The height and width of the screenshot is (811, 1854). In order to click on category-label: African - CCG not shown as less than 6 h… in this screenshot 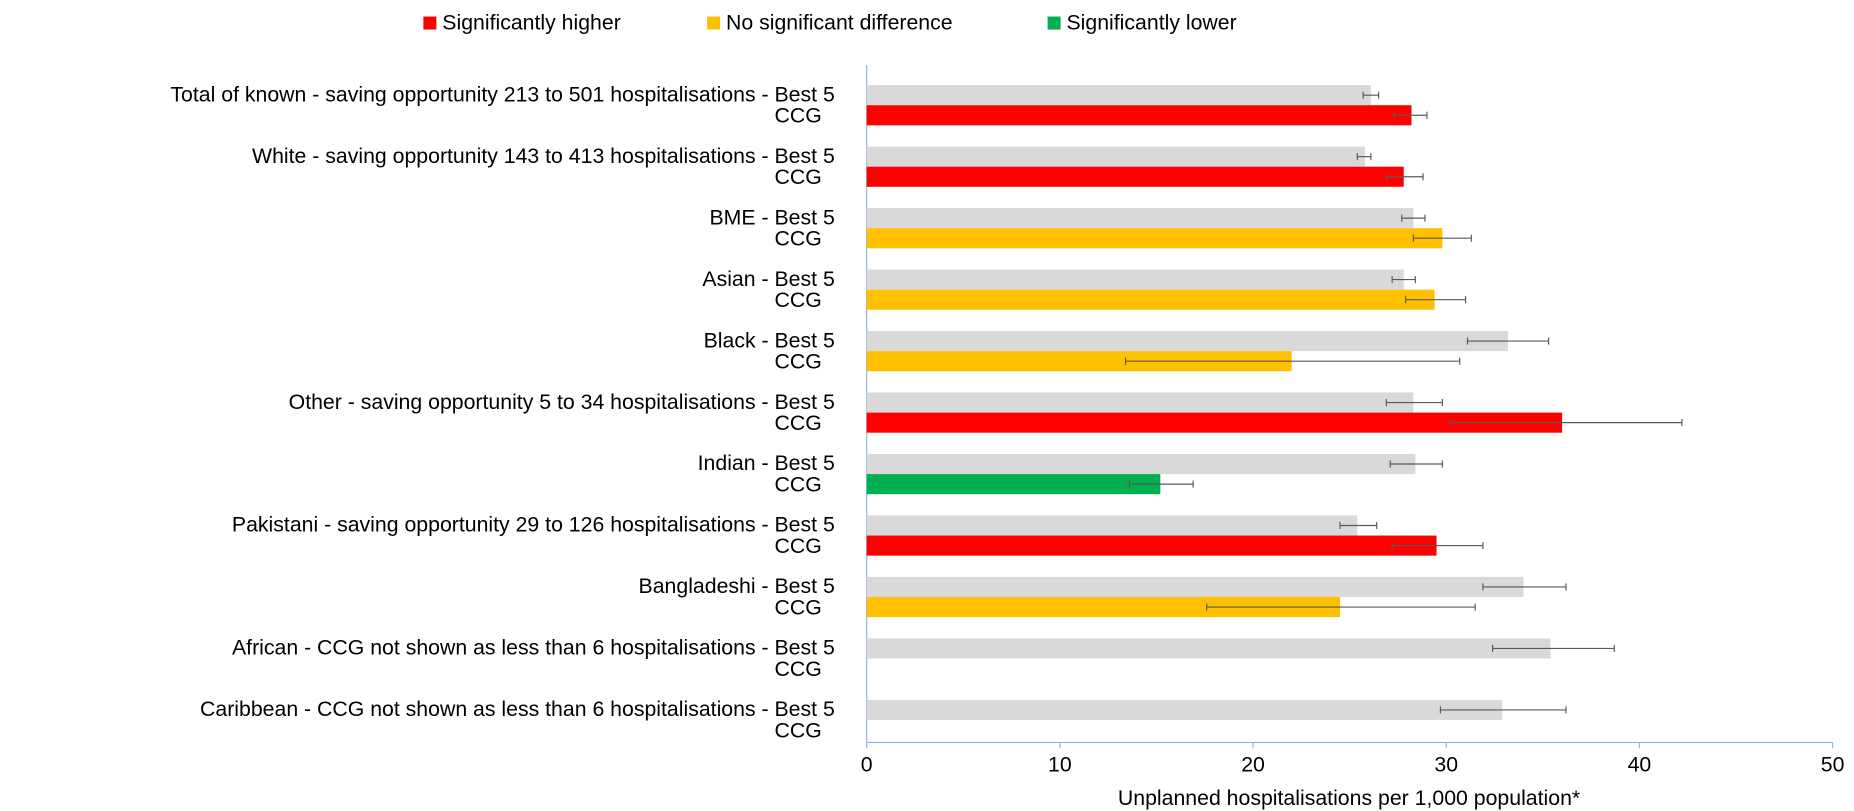, I will do `click(533, 648)`.